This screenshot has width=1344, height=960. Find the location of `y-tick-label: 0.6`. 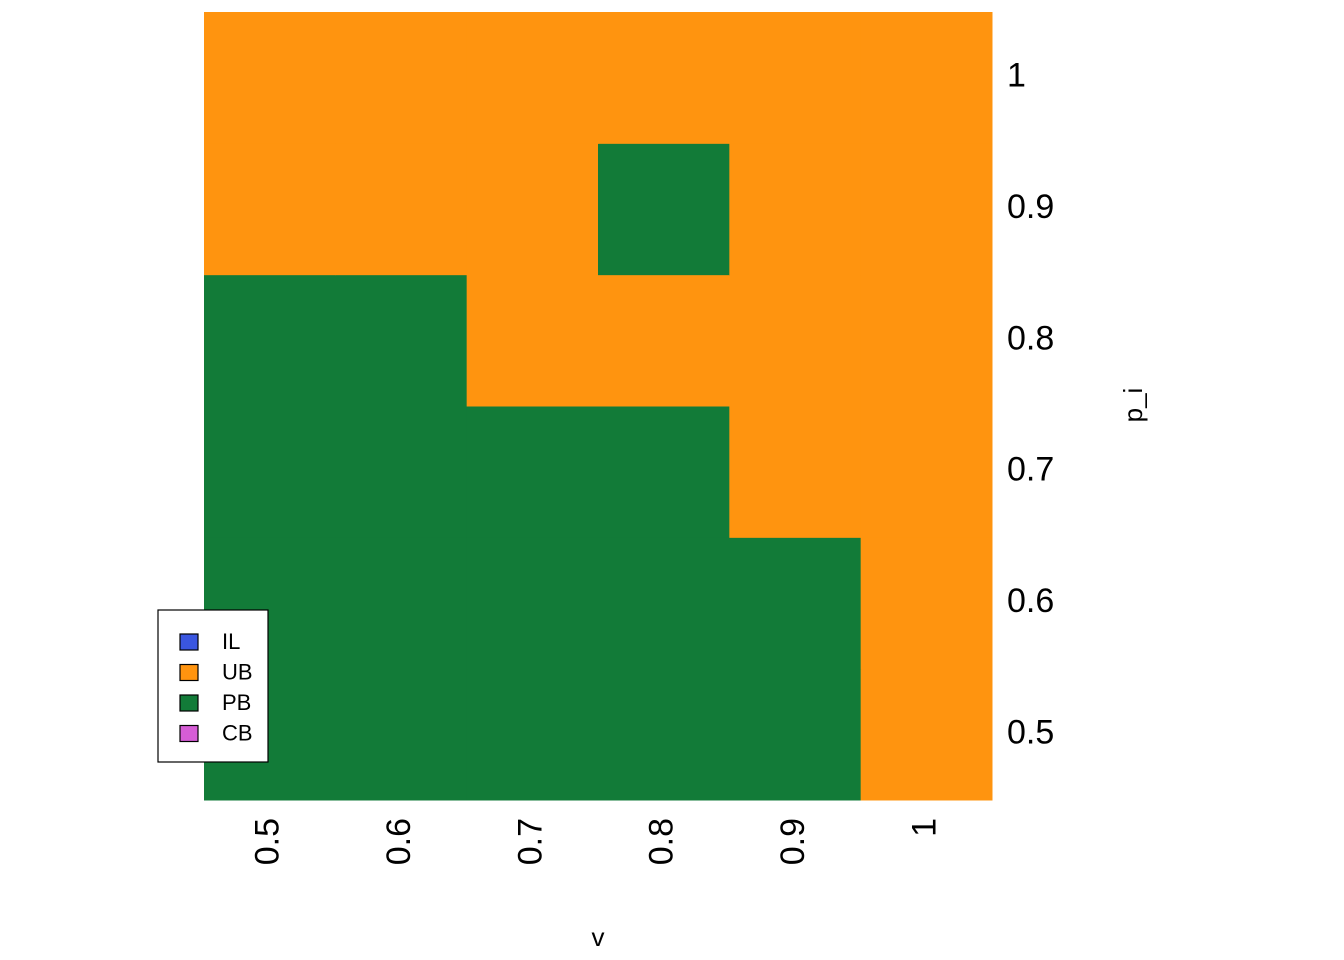

y-tick-label: 0.6 is located at coordinates (1030, 601).